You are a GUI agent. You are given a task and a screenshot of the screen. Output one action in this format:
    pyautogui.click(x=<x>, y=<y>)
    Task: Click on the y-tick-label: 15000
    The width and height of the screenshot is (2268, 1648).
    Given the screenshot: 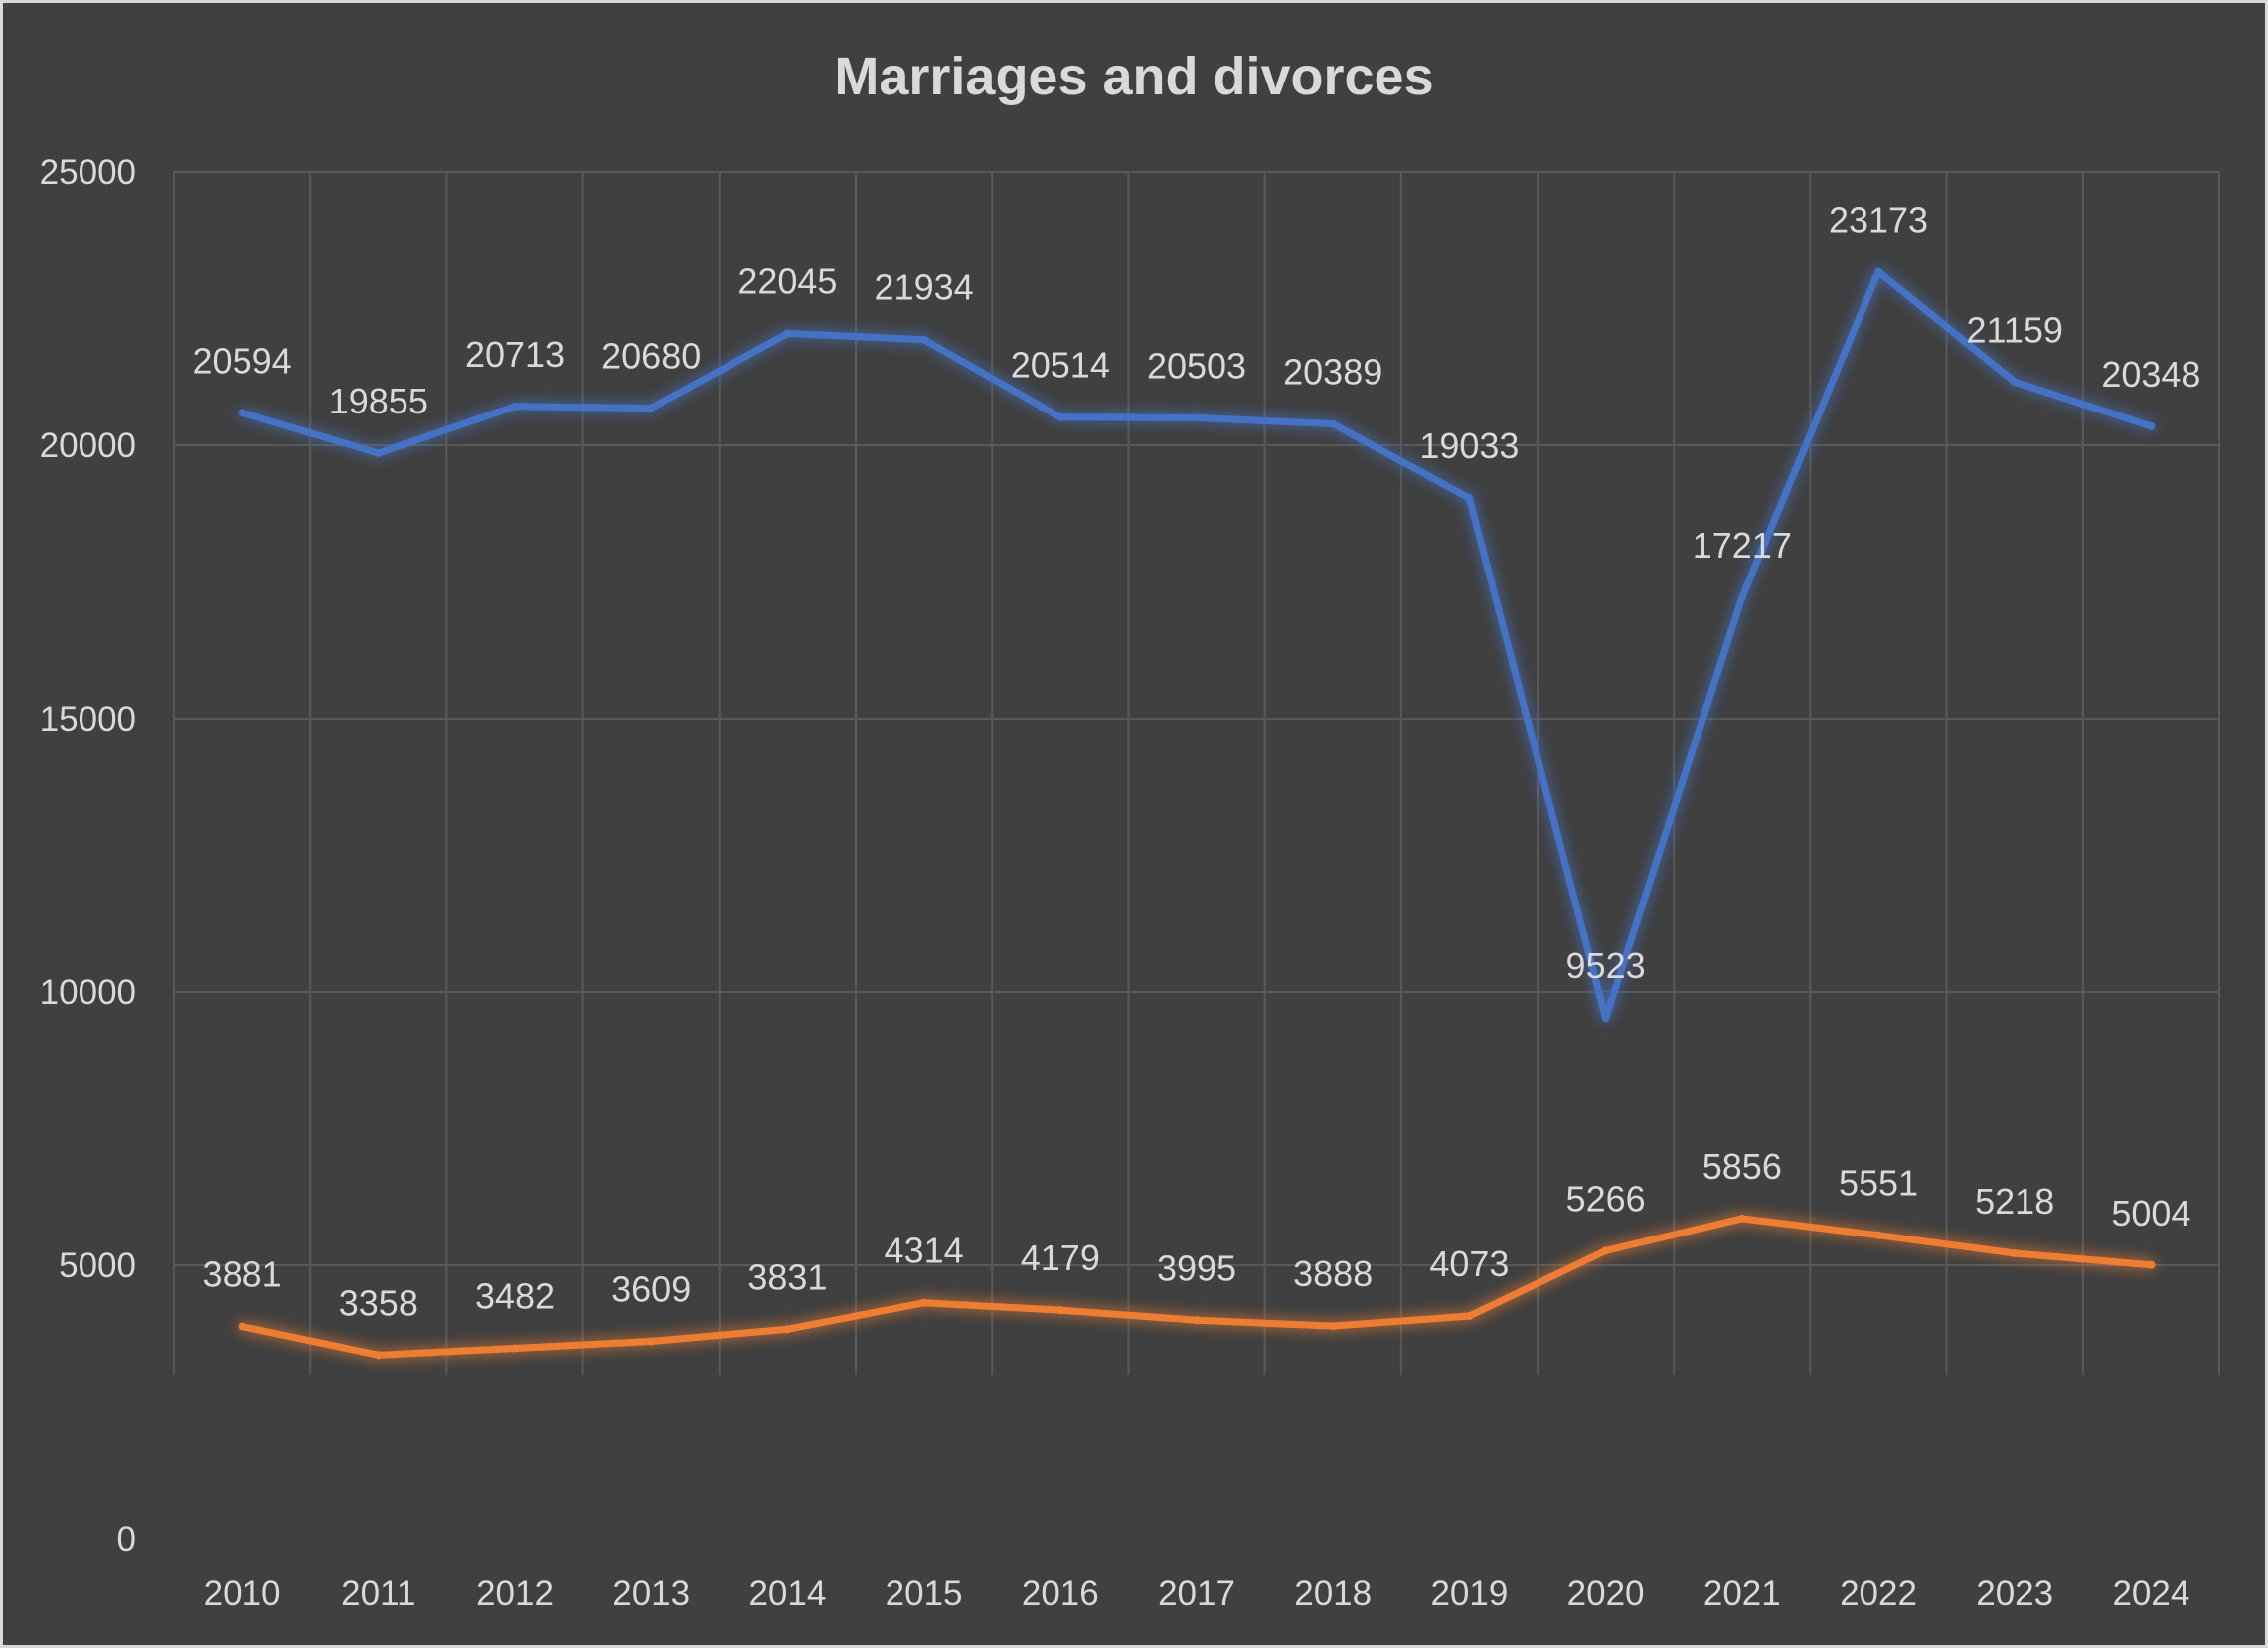 What is the action you would take?
    pyautogui.click(x=88, y=719)
    